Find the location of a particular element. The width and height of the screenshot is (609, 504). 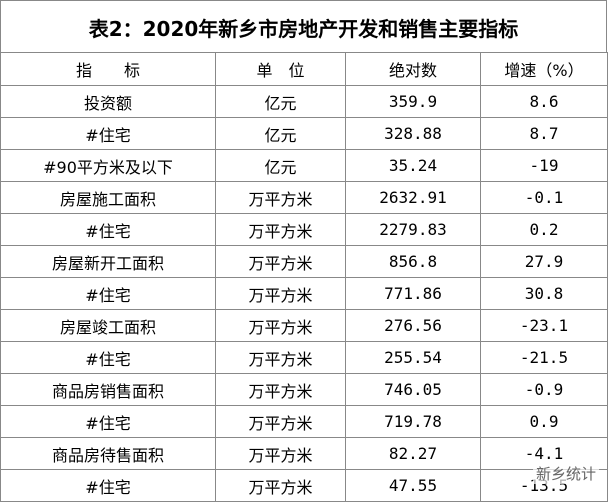

table-cell: 30.8 is located at coordinates (544, 293).